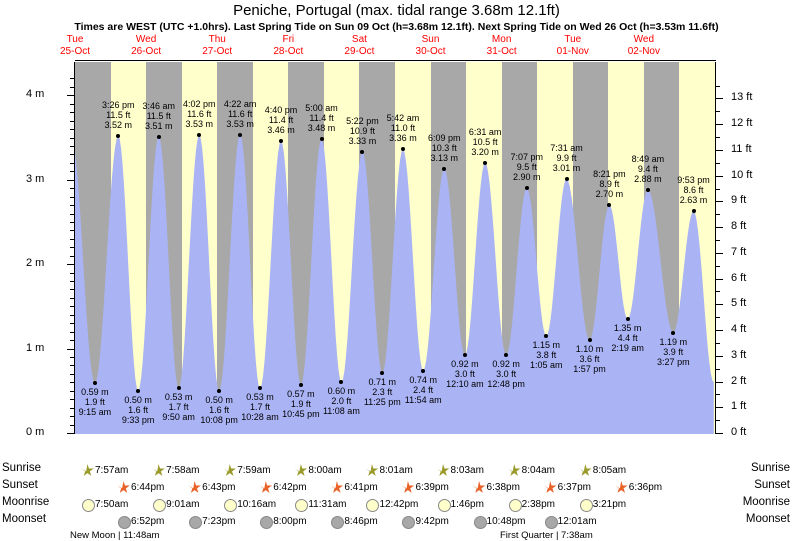  I want to click on tide-label-low-12: 0.60 m 2.0 ft 11:08 am, so click(341, 401).